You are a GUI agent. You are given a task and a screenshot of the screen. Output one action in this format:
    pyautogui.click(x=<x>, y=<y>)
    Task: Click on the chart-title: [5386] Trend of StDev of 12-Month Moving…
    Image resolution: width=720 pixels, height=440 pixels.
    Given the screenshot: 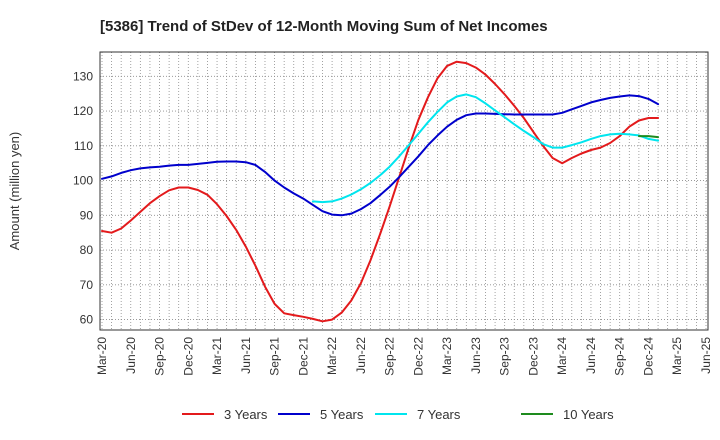 What is the action you would take?
    pyautogui.click(x=324, y=26)
    